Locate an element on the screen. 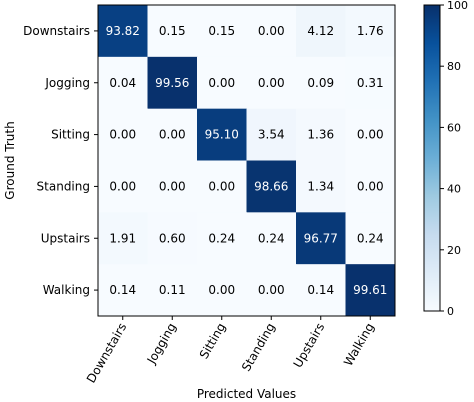  x-axis-label: Predicted Values is located at coordinates (246, 394).